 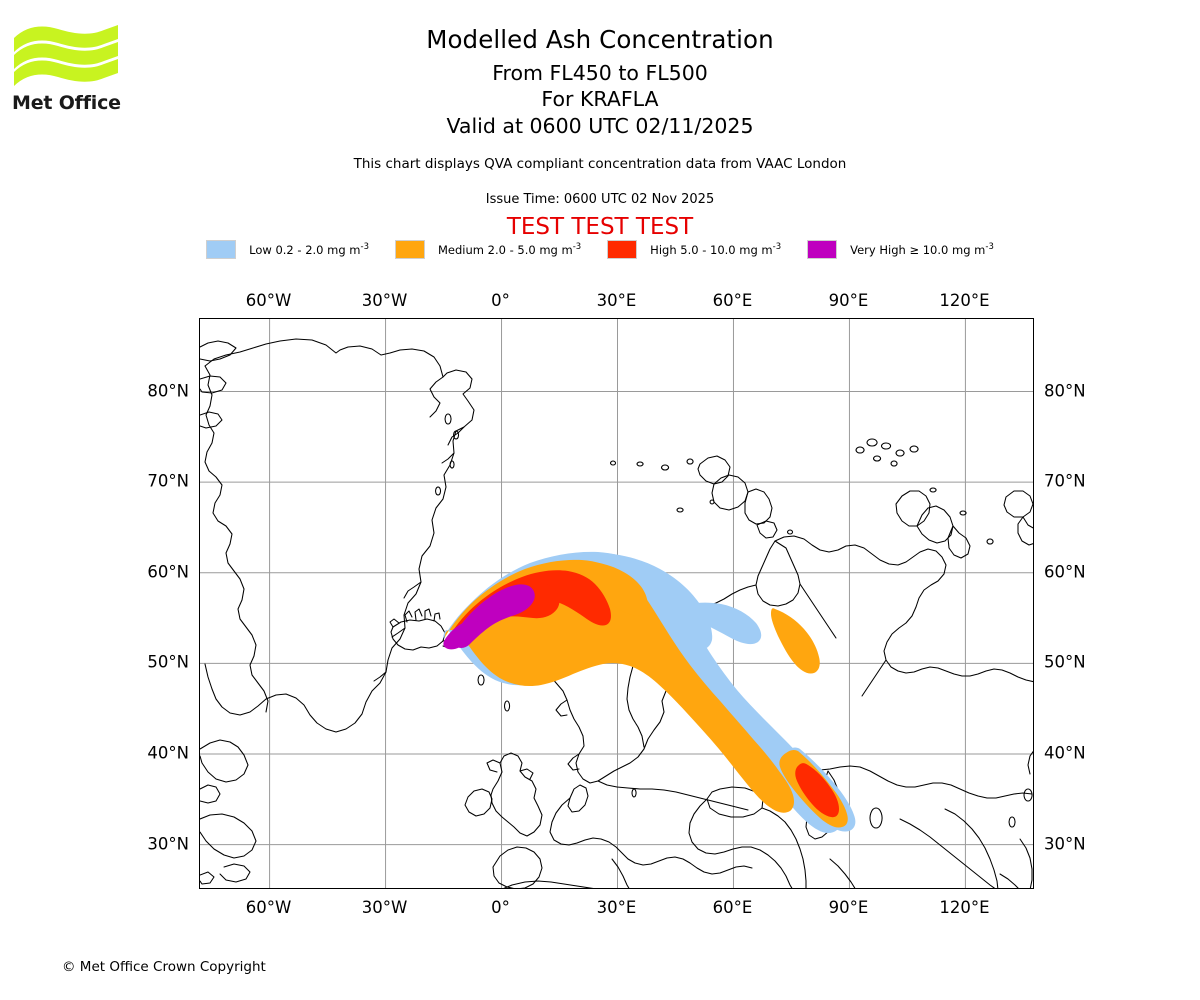 I want to click on lon-tick-label-bottom: 120°E, so click(x=964, y=907).